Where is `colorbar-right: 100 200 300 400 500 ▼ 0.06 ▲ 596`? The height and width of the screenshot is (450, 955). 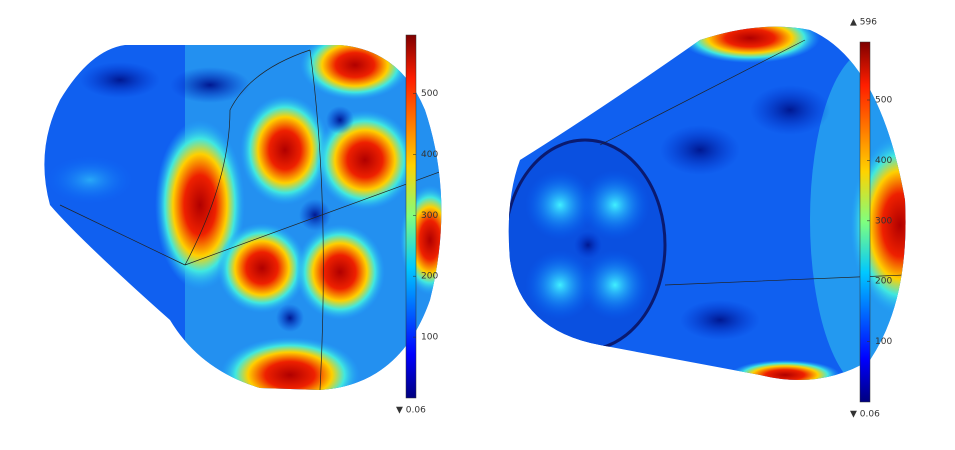 colorbar-right: 100 200 300 400 500 ▼ 0.06 ▲ 596 is located at coordinates (871, 219).